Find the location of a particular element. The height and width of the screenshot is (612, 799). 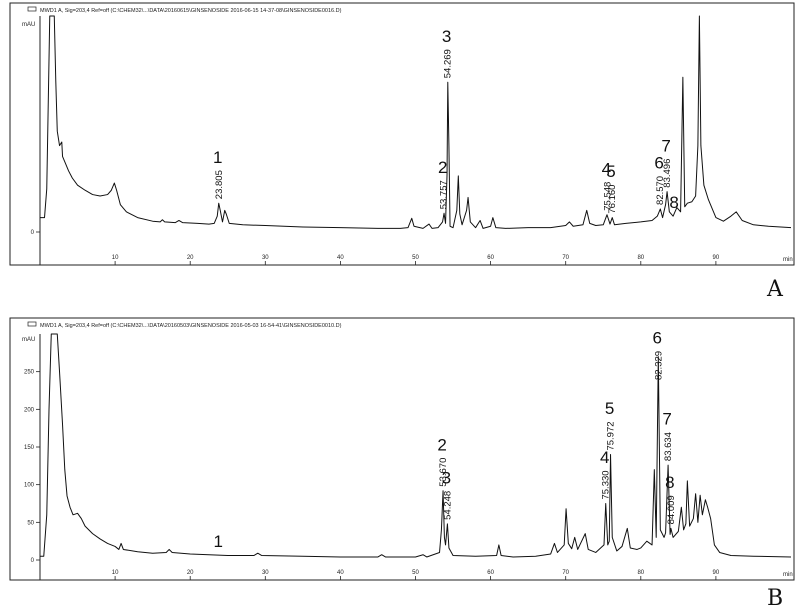

peak-retention-time: 75.330 is located at coordinates (606, 484).